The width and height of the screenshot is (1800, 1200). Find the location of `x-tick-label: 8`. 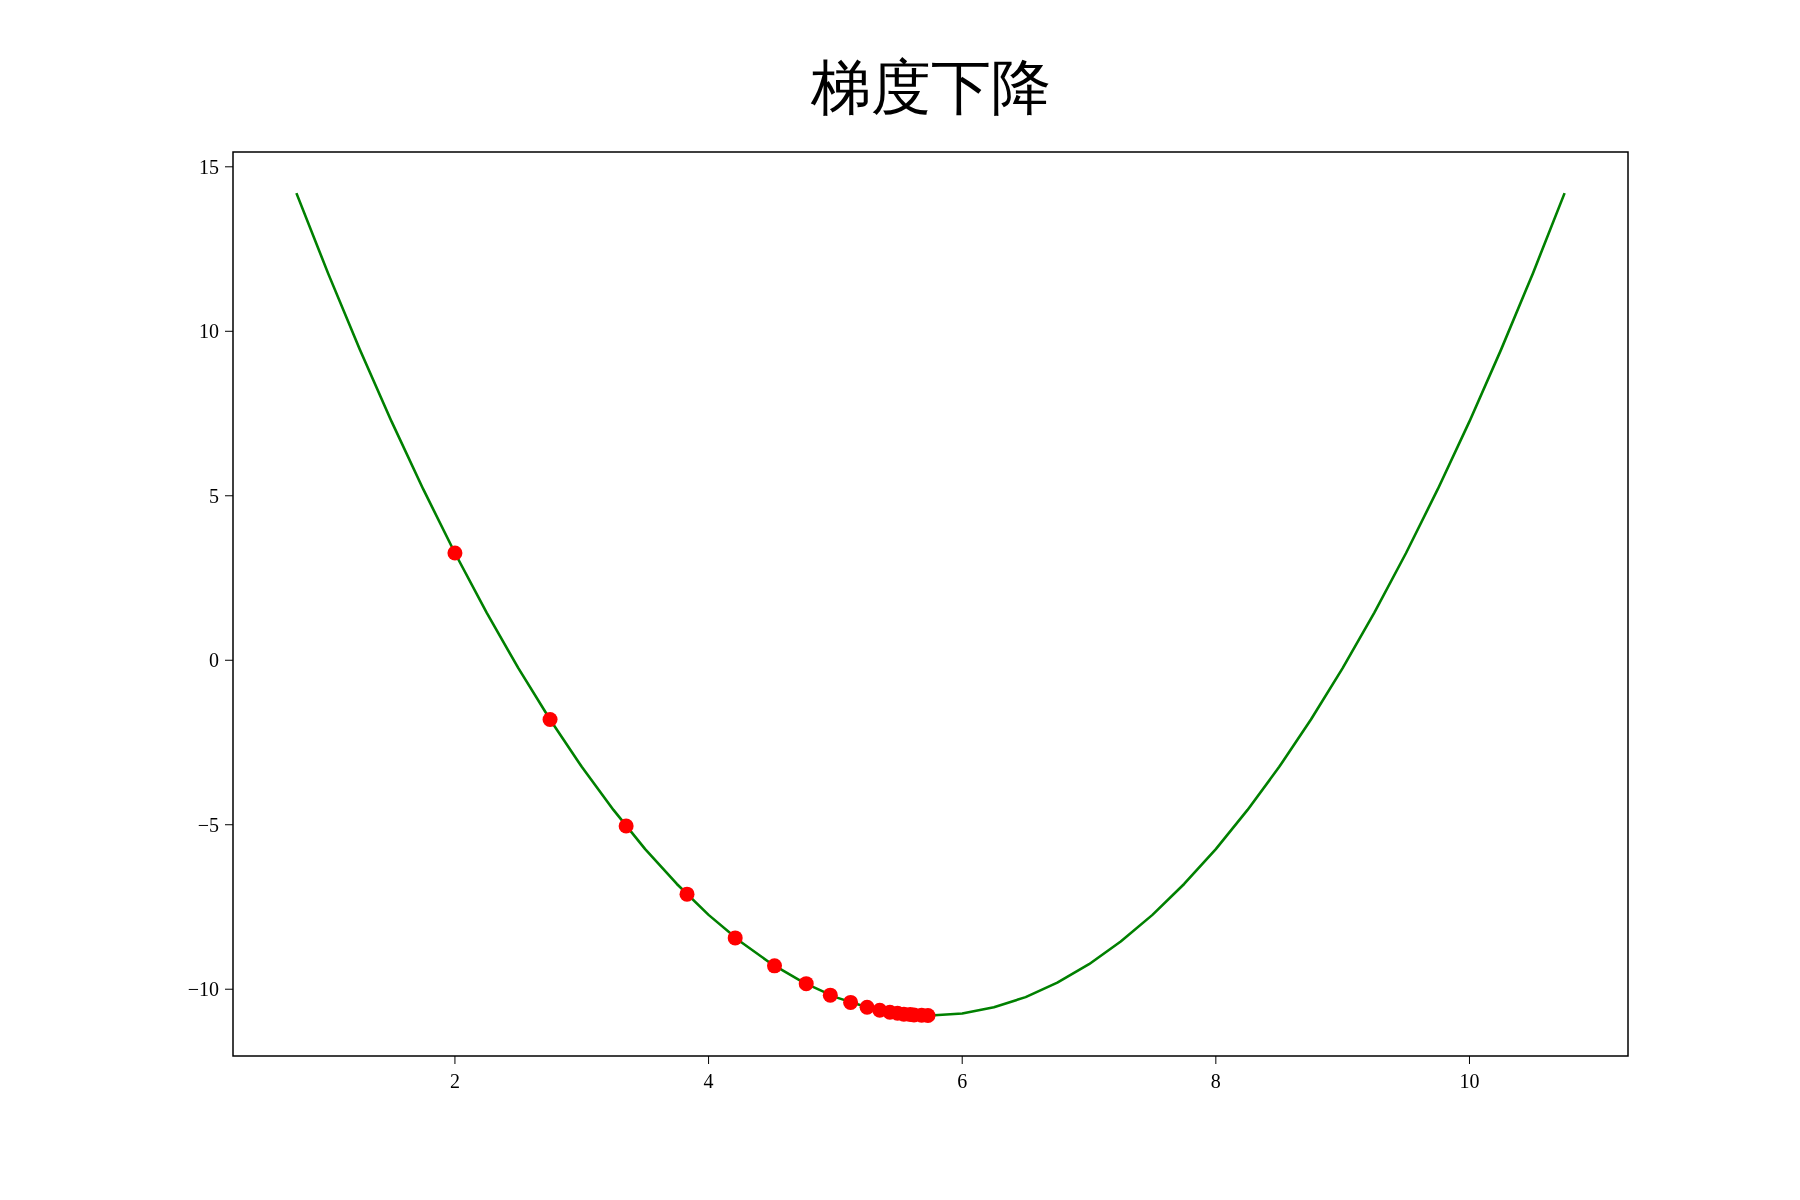

x-tick-label: 8 is located at coordinates (1215, 1081).